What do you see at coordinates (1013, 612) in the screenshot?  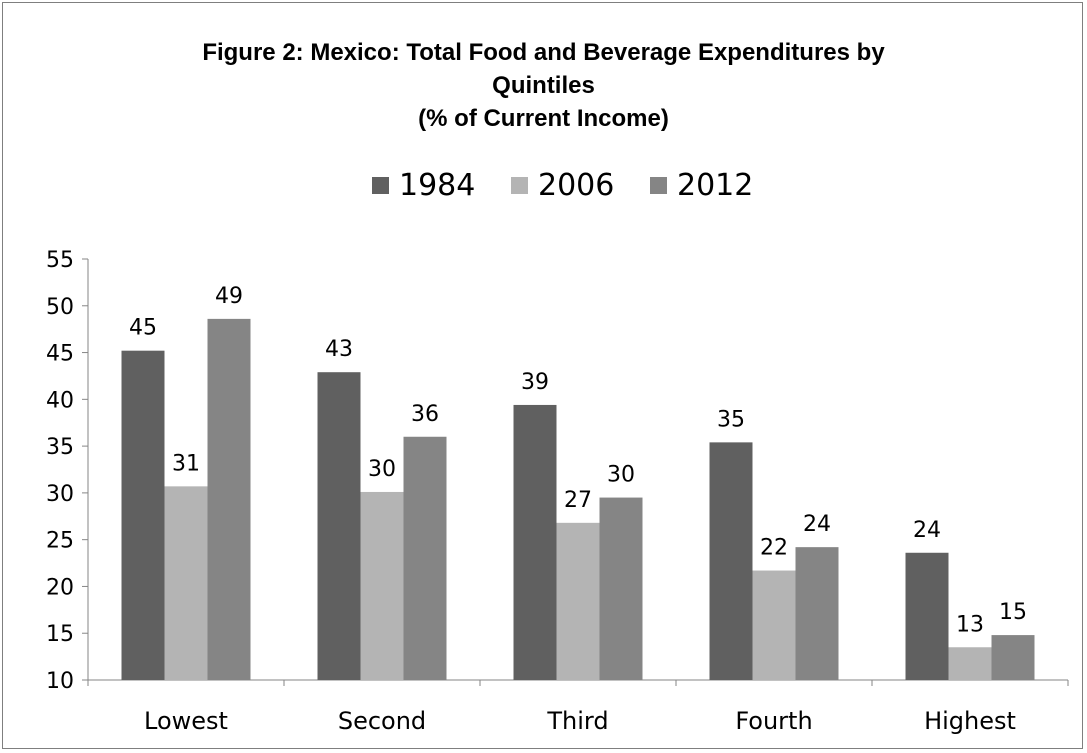 I see `data-label: 15` at bounding box center [1013, 612].